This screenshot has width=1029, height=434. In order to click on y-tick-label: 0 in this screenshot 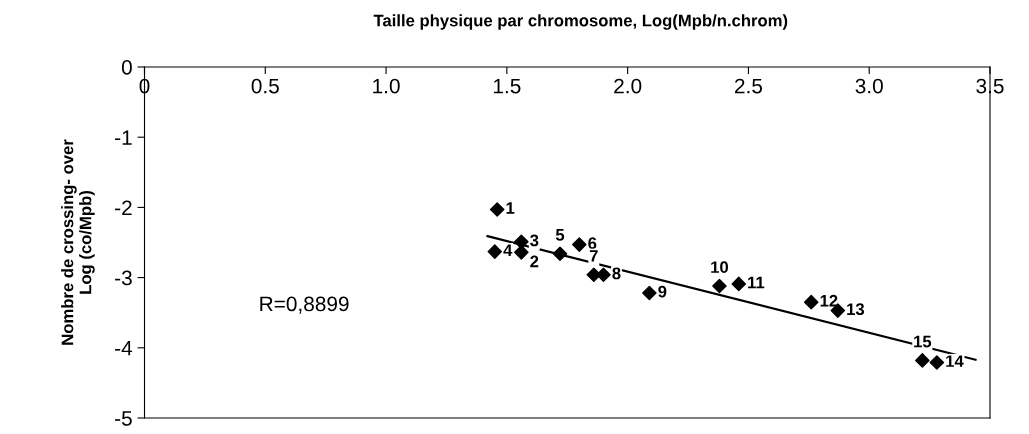, I will do `click(126, 67)`.